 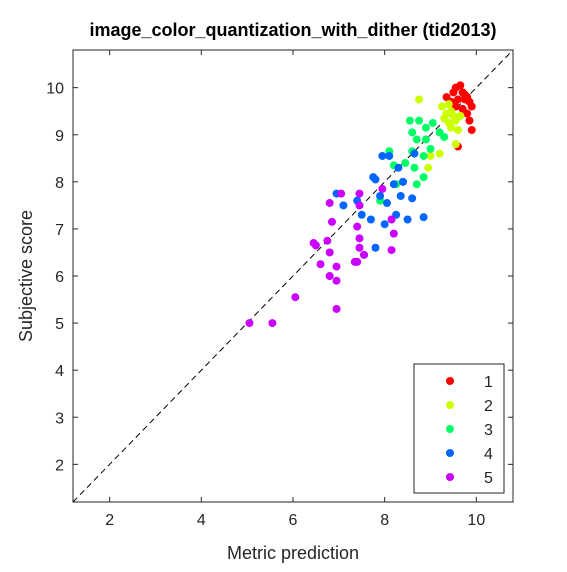 I want to click on y-tick-label: 5, so click(x=59, y=324).